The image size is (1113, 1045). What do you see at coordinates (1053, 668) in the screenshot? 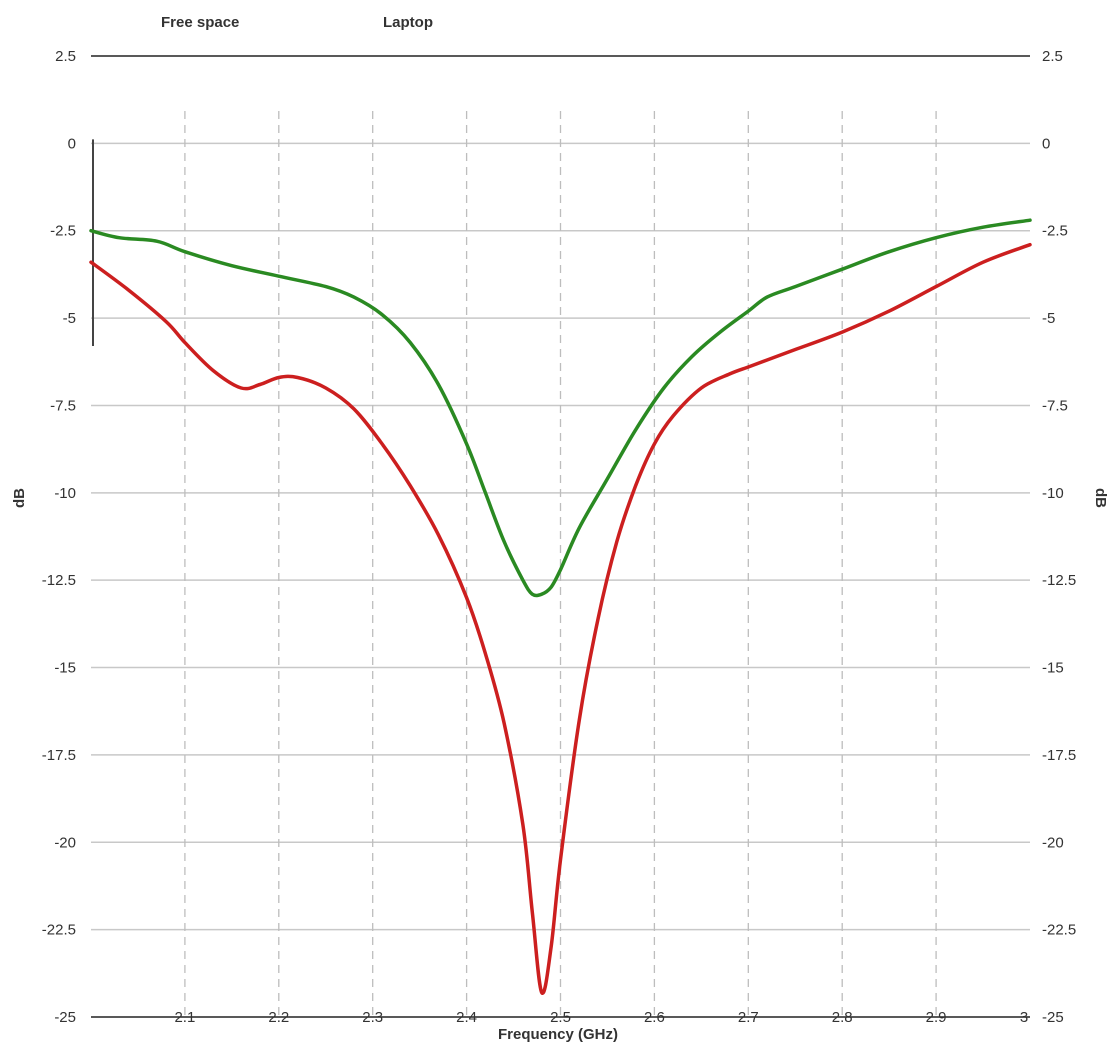
I see `y-tick-label-right: -15` at bounding box center [1053, 668].